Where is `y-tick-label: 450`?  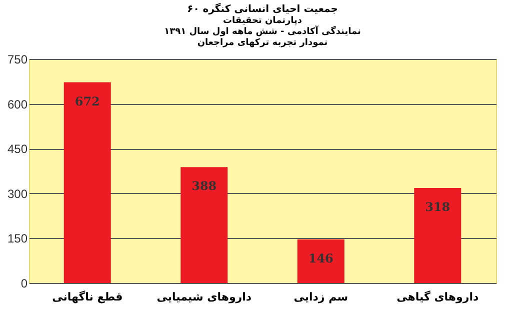 y-tick-label: 450 is located at coordinates (17, 149).